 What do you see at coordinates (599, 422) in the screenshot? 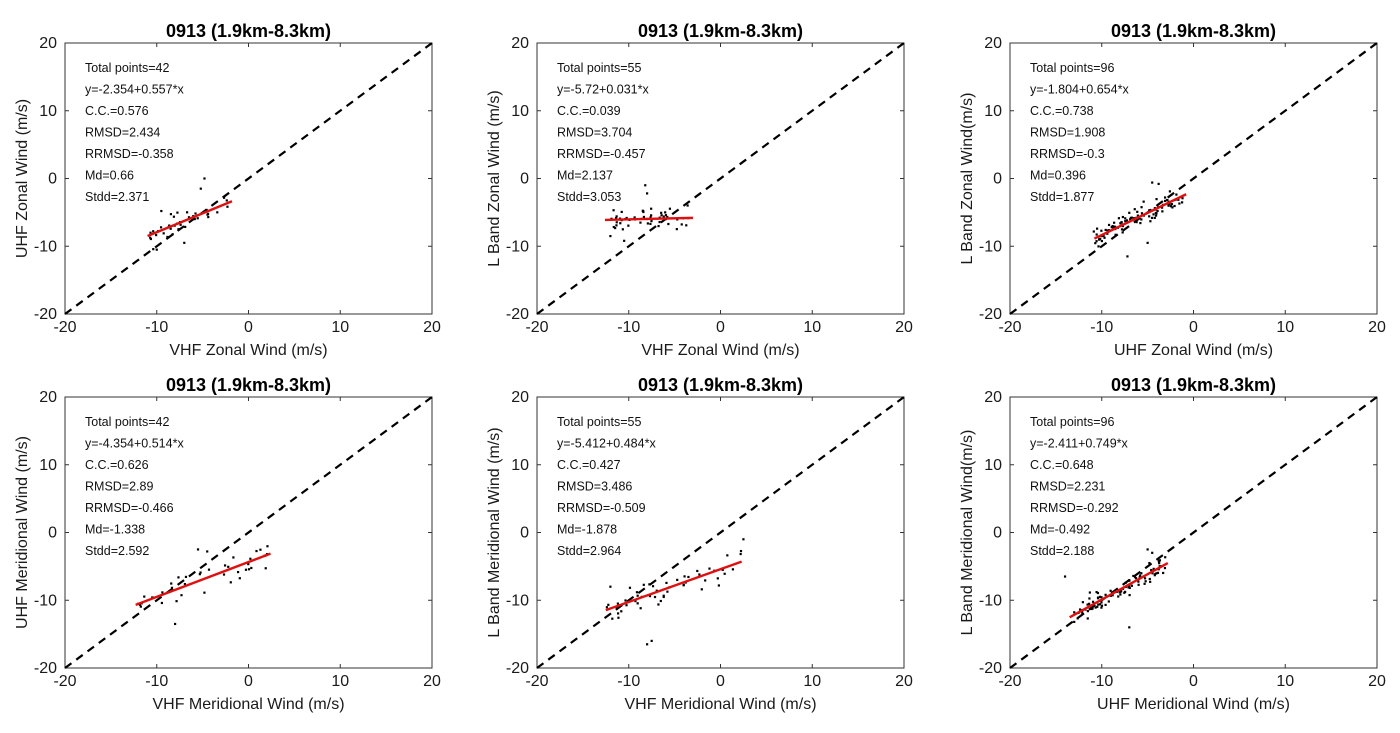
I see `stat-annotation: Total points=55` at bounding box center [599, 422].